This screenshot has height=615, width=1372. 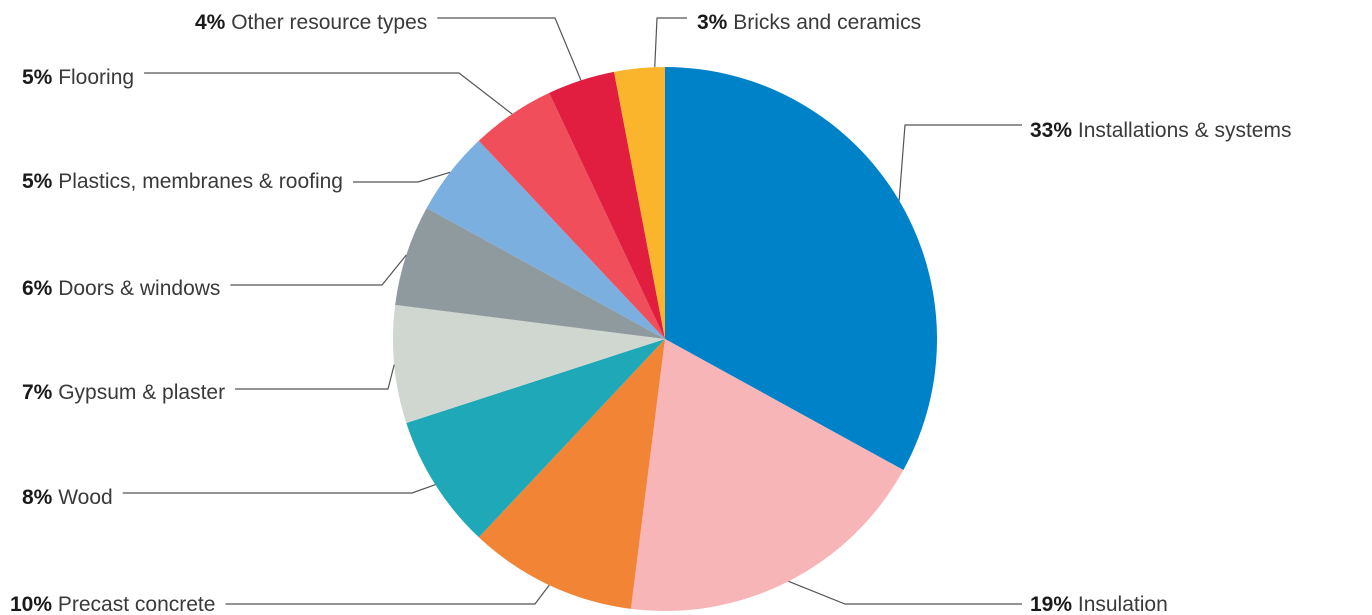 I want to click on pie-slice-gypsum-plaster, so click(x=529, y=364).